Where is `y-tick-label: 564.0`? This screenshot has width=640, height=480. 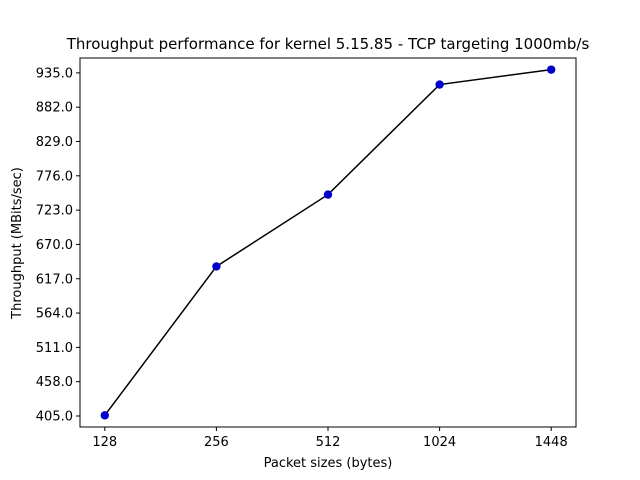 y-tick-label: 564.0 is located at coordinates (54, 314).